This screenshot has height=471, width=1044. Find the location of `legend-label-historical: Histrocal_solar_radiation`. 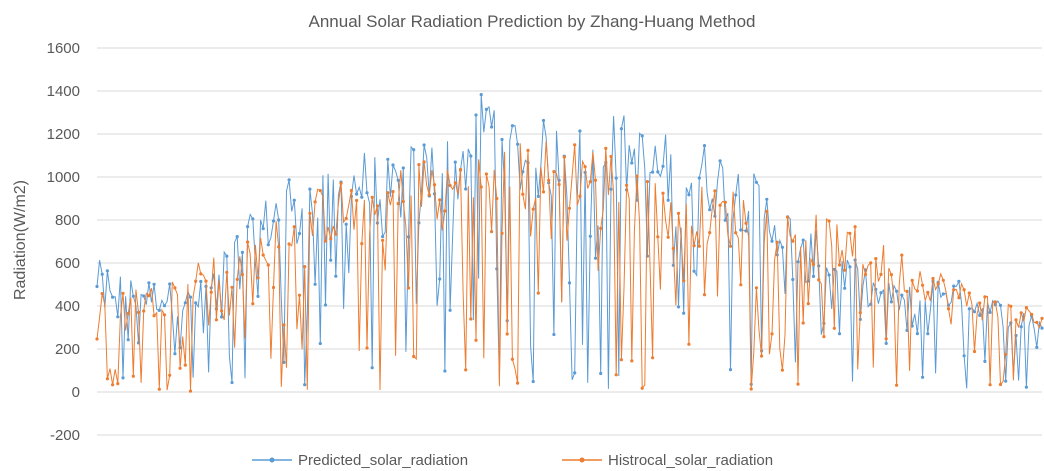

legend-label-historical: Histrocal_solar_radiation is located at coordinates (690, 460).